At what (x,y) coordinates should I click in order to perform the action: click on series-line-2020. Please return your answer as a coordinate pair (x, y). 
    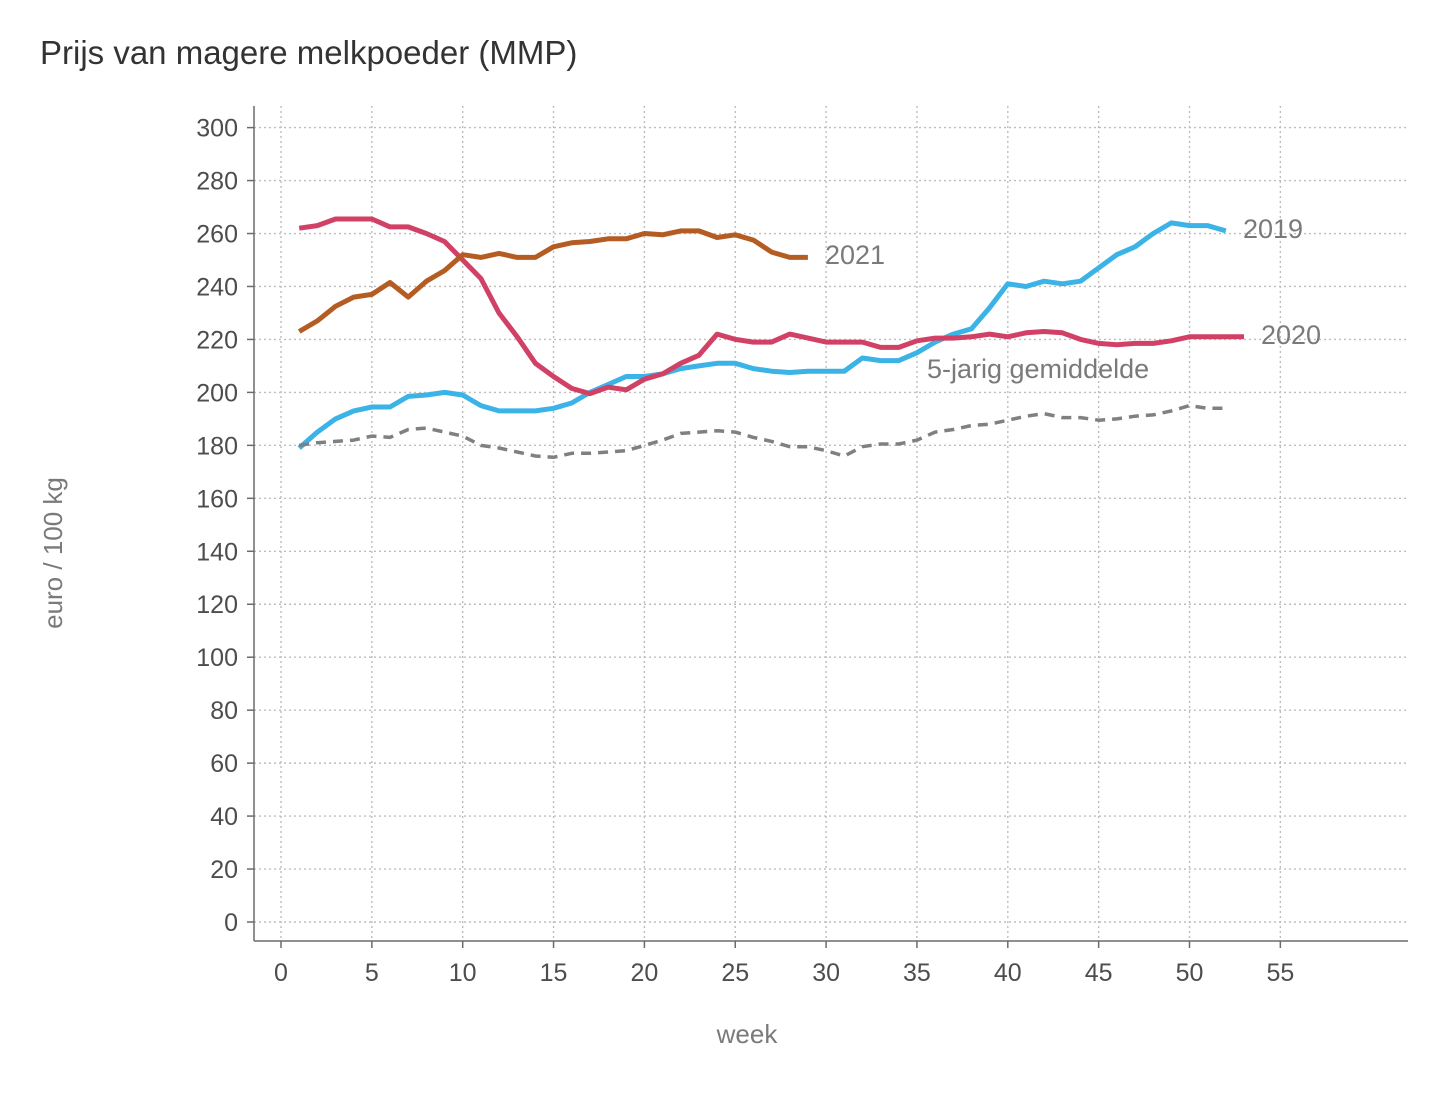
    Looking at the image, I should click on (771, 306).